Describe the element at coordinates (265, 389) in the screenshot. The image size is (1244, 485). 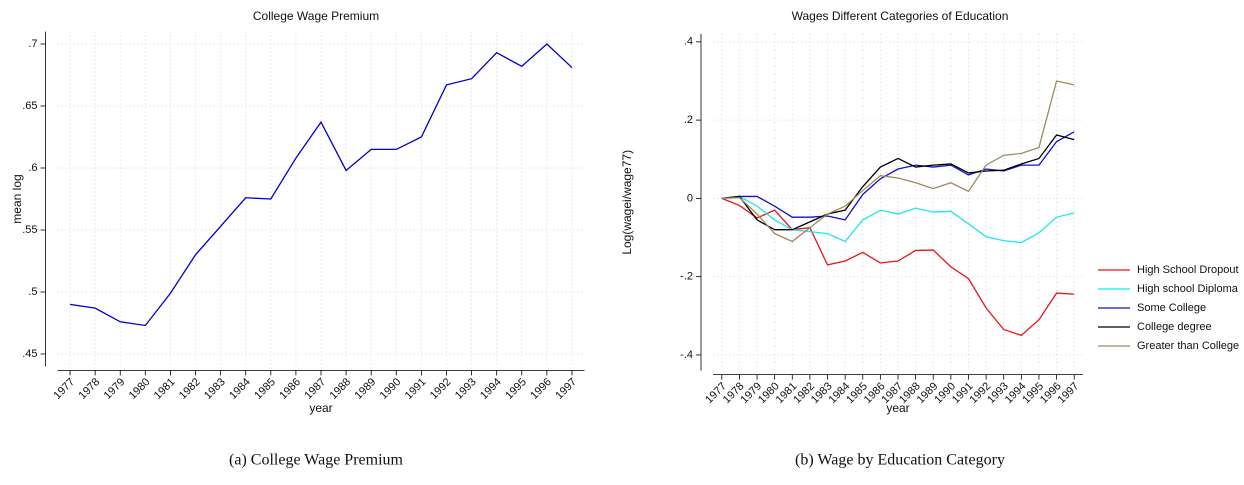
I see `x-tick-label: 1985` at that location.